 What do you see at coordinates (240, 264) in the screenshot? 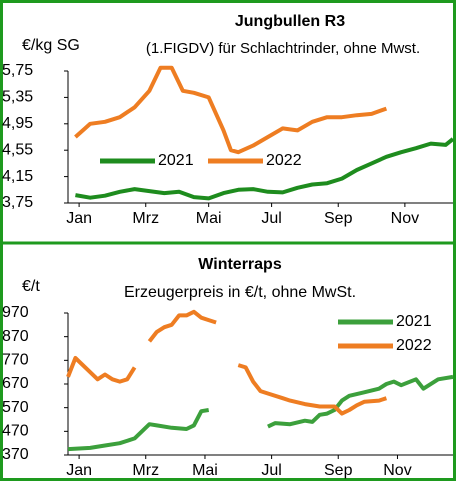
I see `chart-title: Winterraps` at bounding box center [240, 264].